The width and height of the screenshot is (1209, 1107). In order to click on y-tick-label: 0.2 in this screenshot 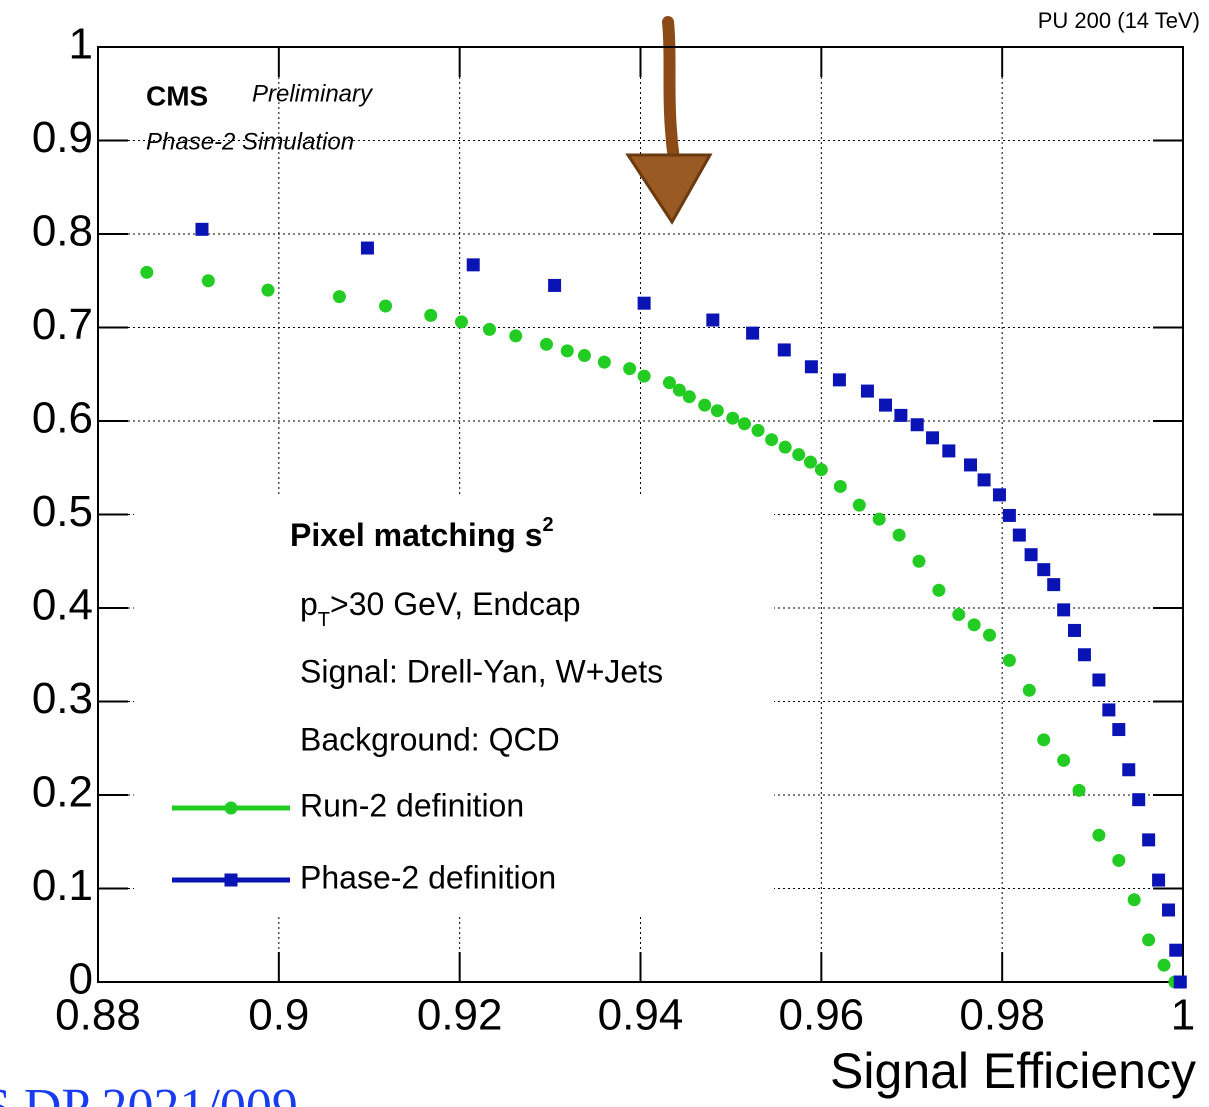, I will do `click(62, 792)`.